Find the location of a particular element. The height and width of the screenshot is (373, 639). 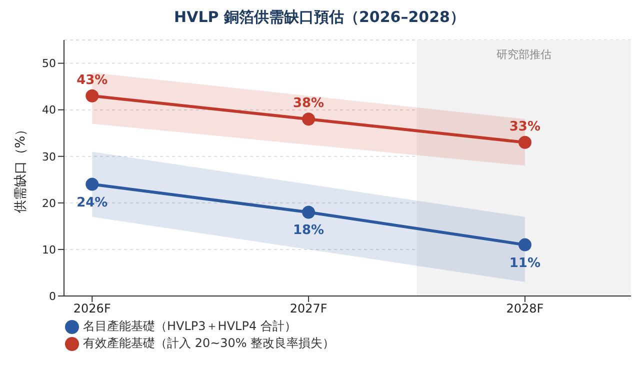

y-tick-label: 0 is located at coordinates (52, 296).